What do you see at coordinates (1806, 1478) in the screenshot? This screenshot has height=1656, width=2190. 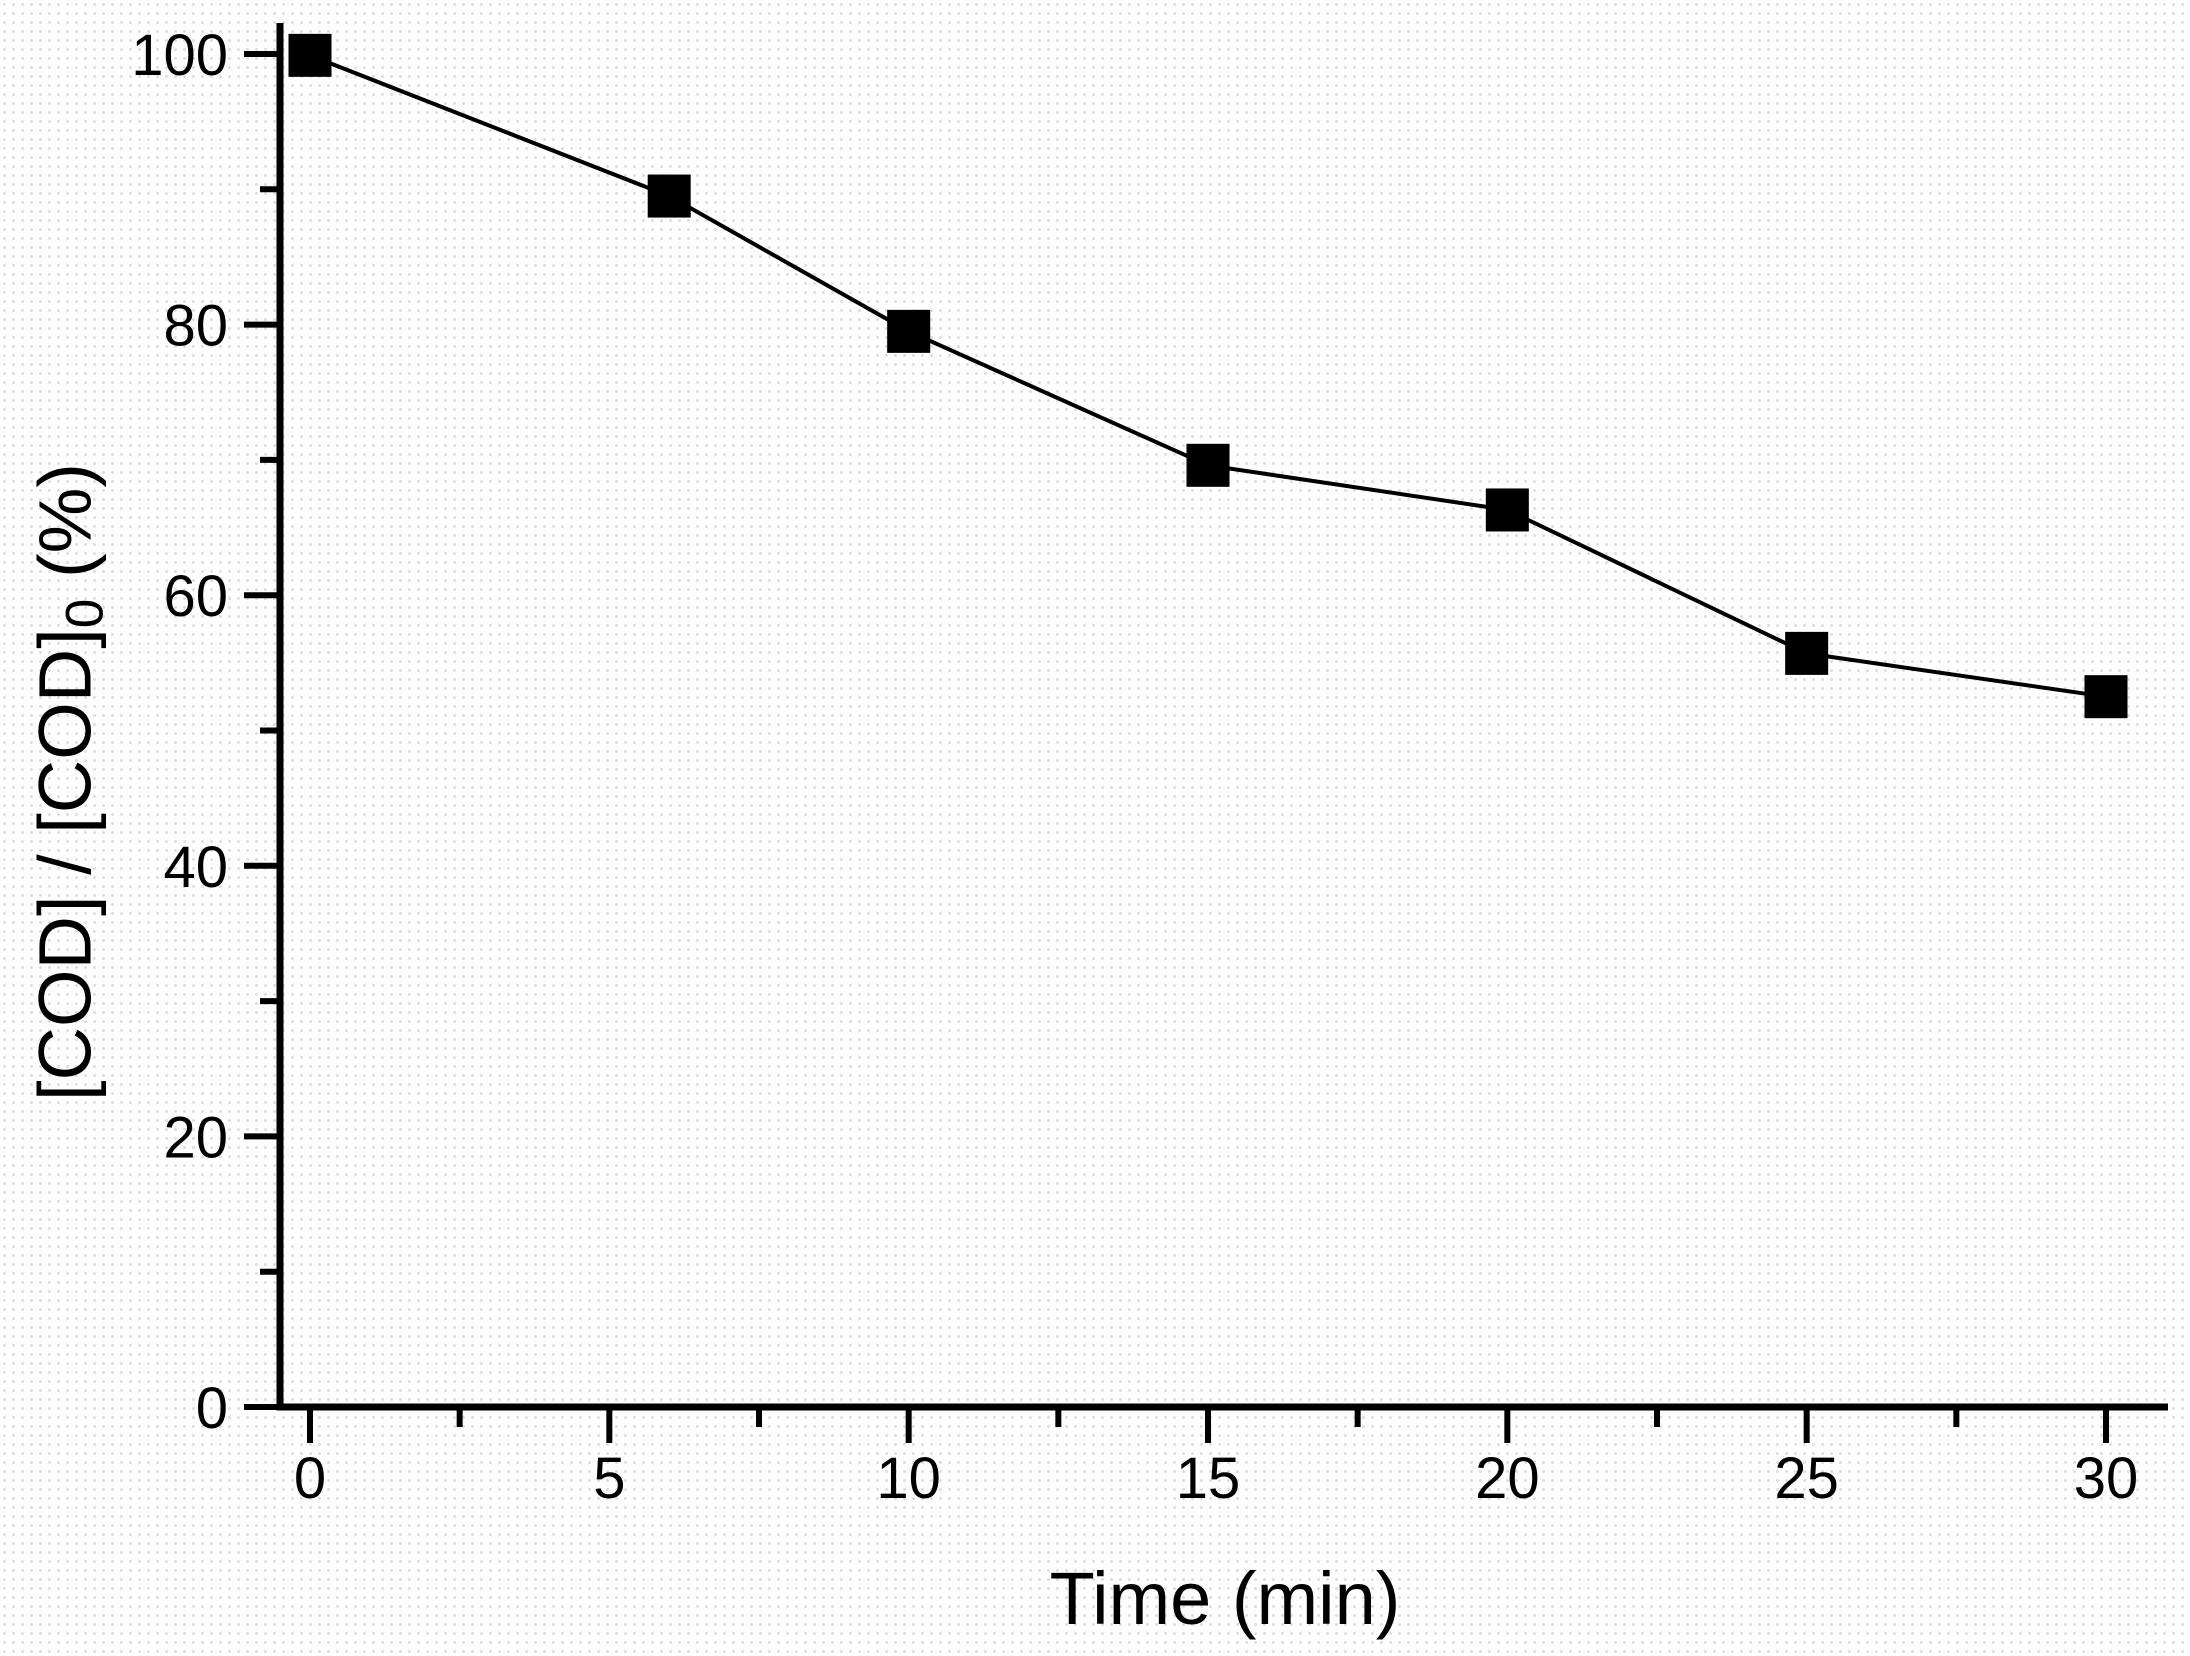 I see `x-tick-label: 25` at bounding box center [1806, 1478].